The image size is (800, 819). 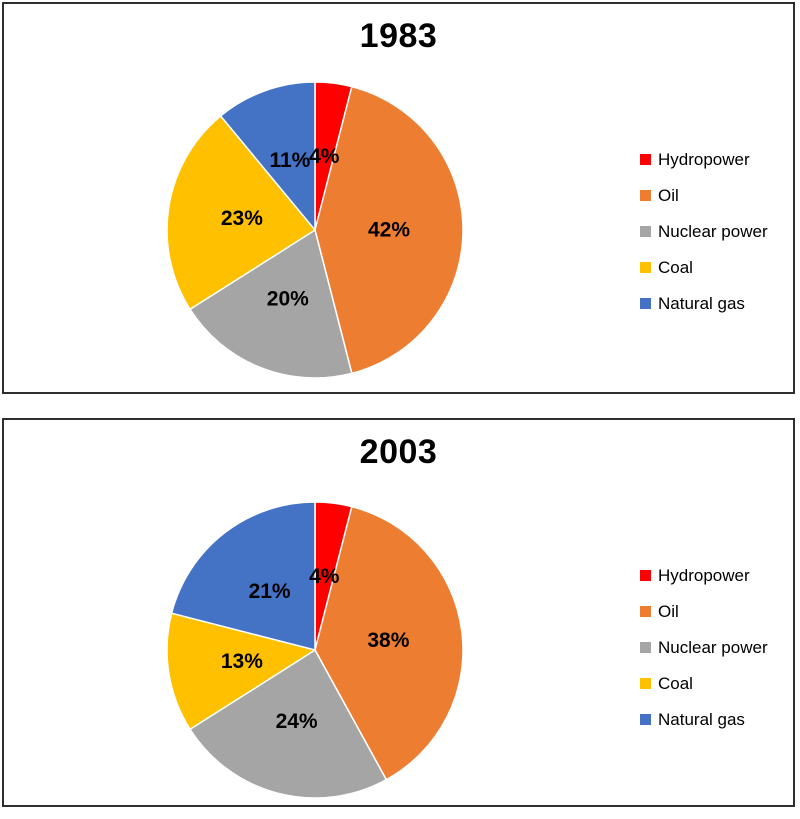 What do you see at coordinates (288, 298) in the screenshot?
I see `pie-label-nuclear-power: 20%` at bounding box center [288, 298].